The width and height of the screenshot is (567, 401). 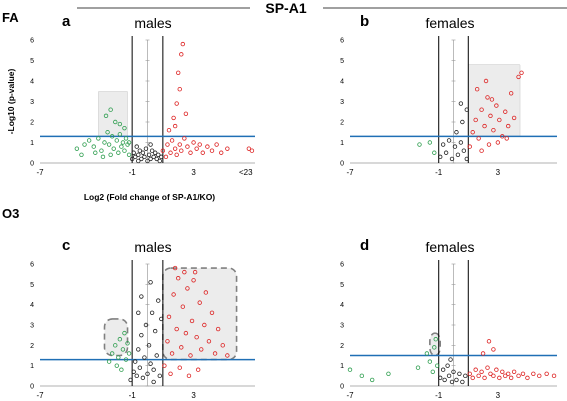 What do you see at coordinates (40, 172) in the screenshot?
I see `x-tick-label-a-0: -7` at bounding box center [40, 172].